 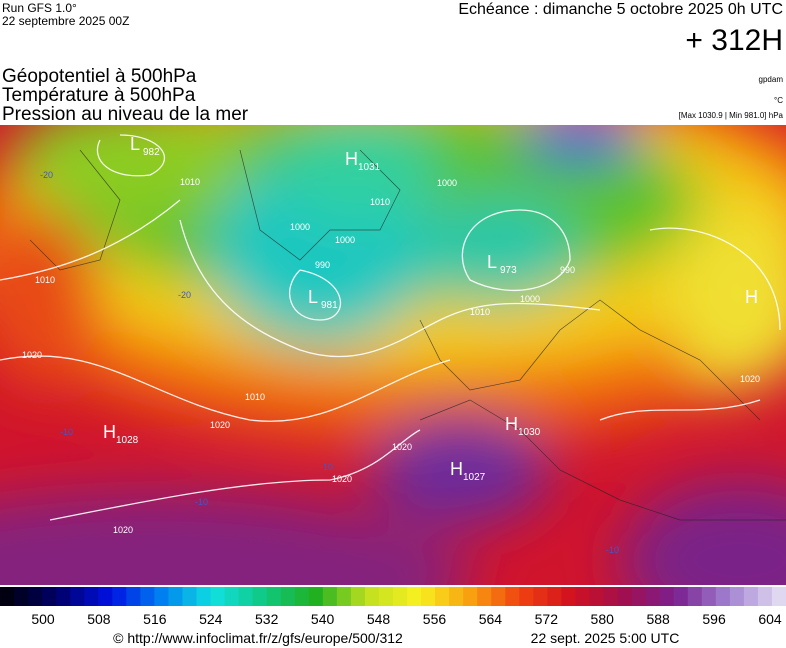 What do you see at coordinates (529, 432) in the screenshot?
I see `center-value: 1030` at bounding box center [529, 432].